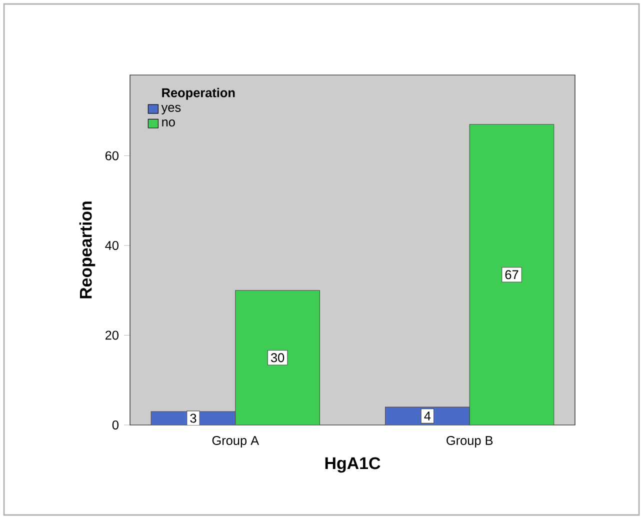 Image resolution: width=643 pixels, height=519 pixels. I want to click on legend-label: yes, so click(171, 109).